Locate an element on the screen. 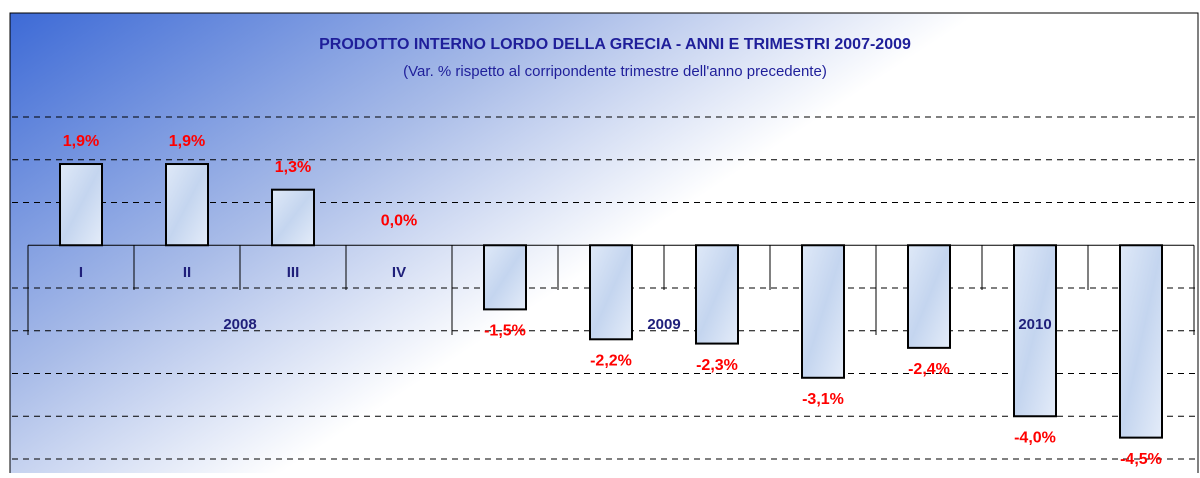 This screenshot has height=478, width=1200. x-tick-label: IV is located at coordinates (399, 272).